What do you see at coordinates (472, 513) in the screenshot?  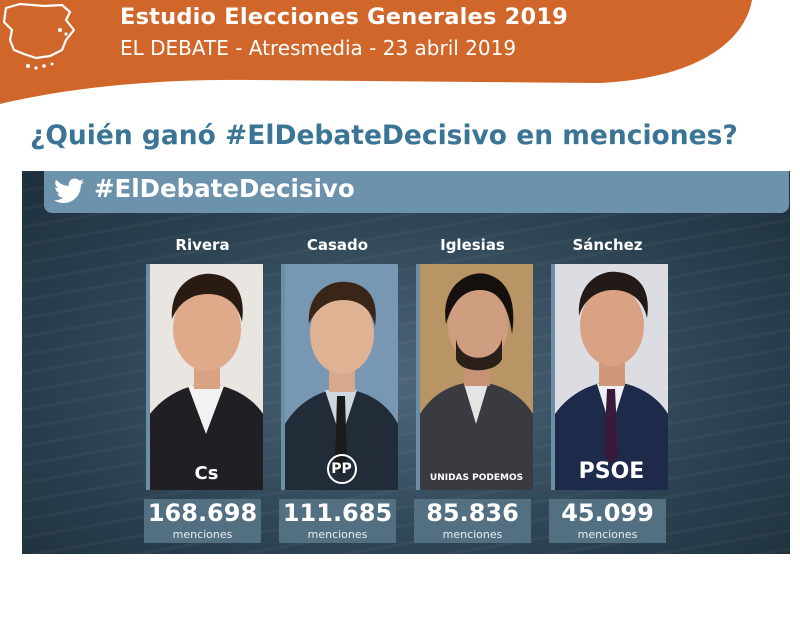 I see `mentions-count: 85.836` at bounding box center [472, 513].